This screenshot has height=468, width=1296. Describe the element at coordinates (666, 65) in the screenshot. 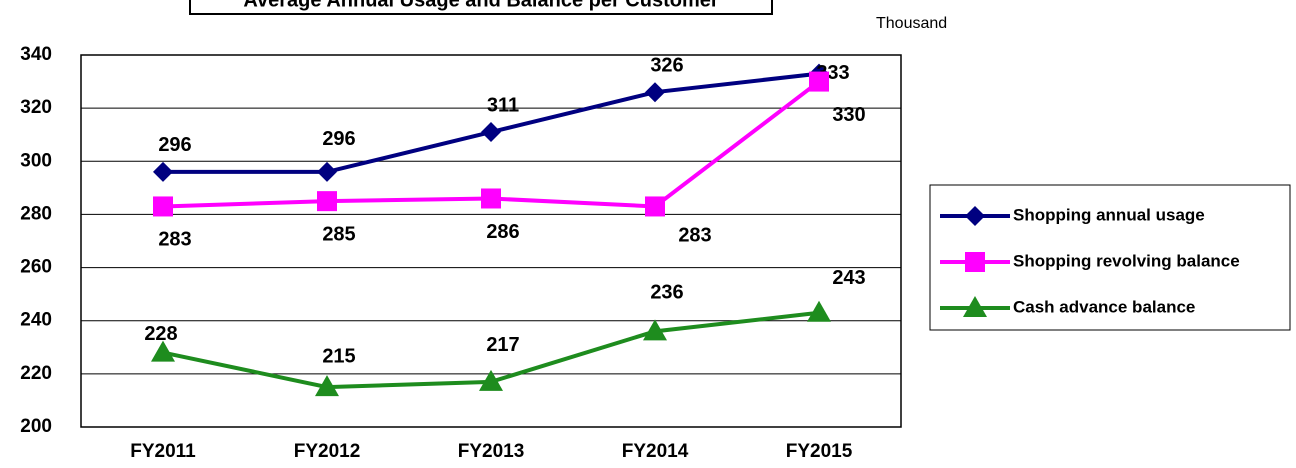

I see `data-label: 326` at that location.